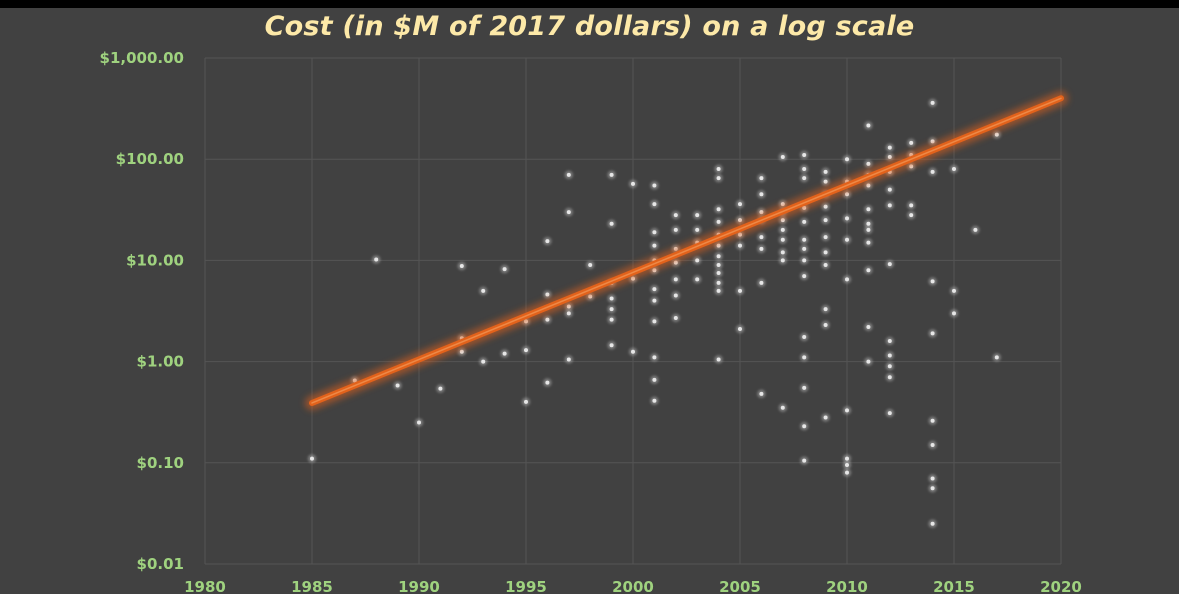 Image resolution: width=1179 pixels, height=594 pixels. What do you see at coordinates (142, 58) in the screenshot?
I see `y-tick-label: $1,000.00` at bounding box center [142, 58].